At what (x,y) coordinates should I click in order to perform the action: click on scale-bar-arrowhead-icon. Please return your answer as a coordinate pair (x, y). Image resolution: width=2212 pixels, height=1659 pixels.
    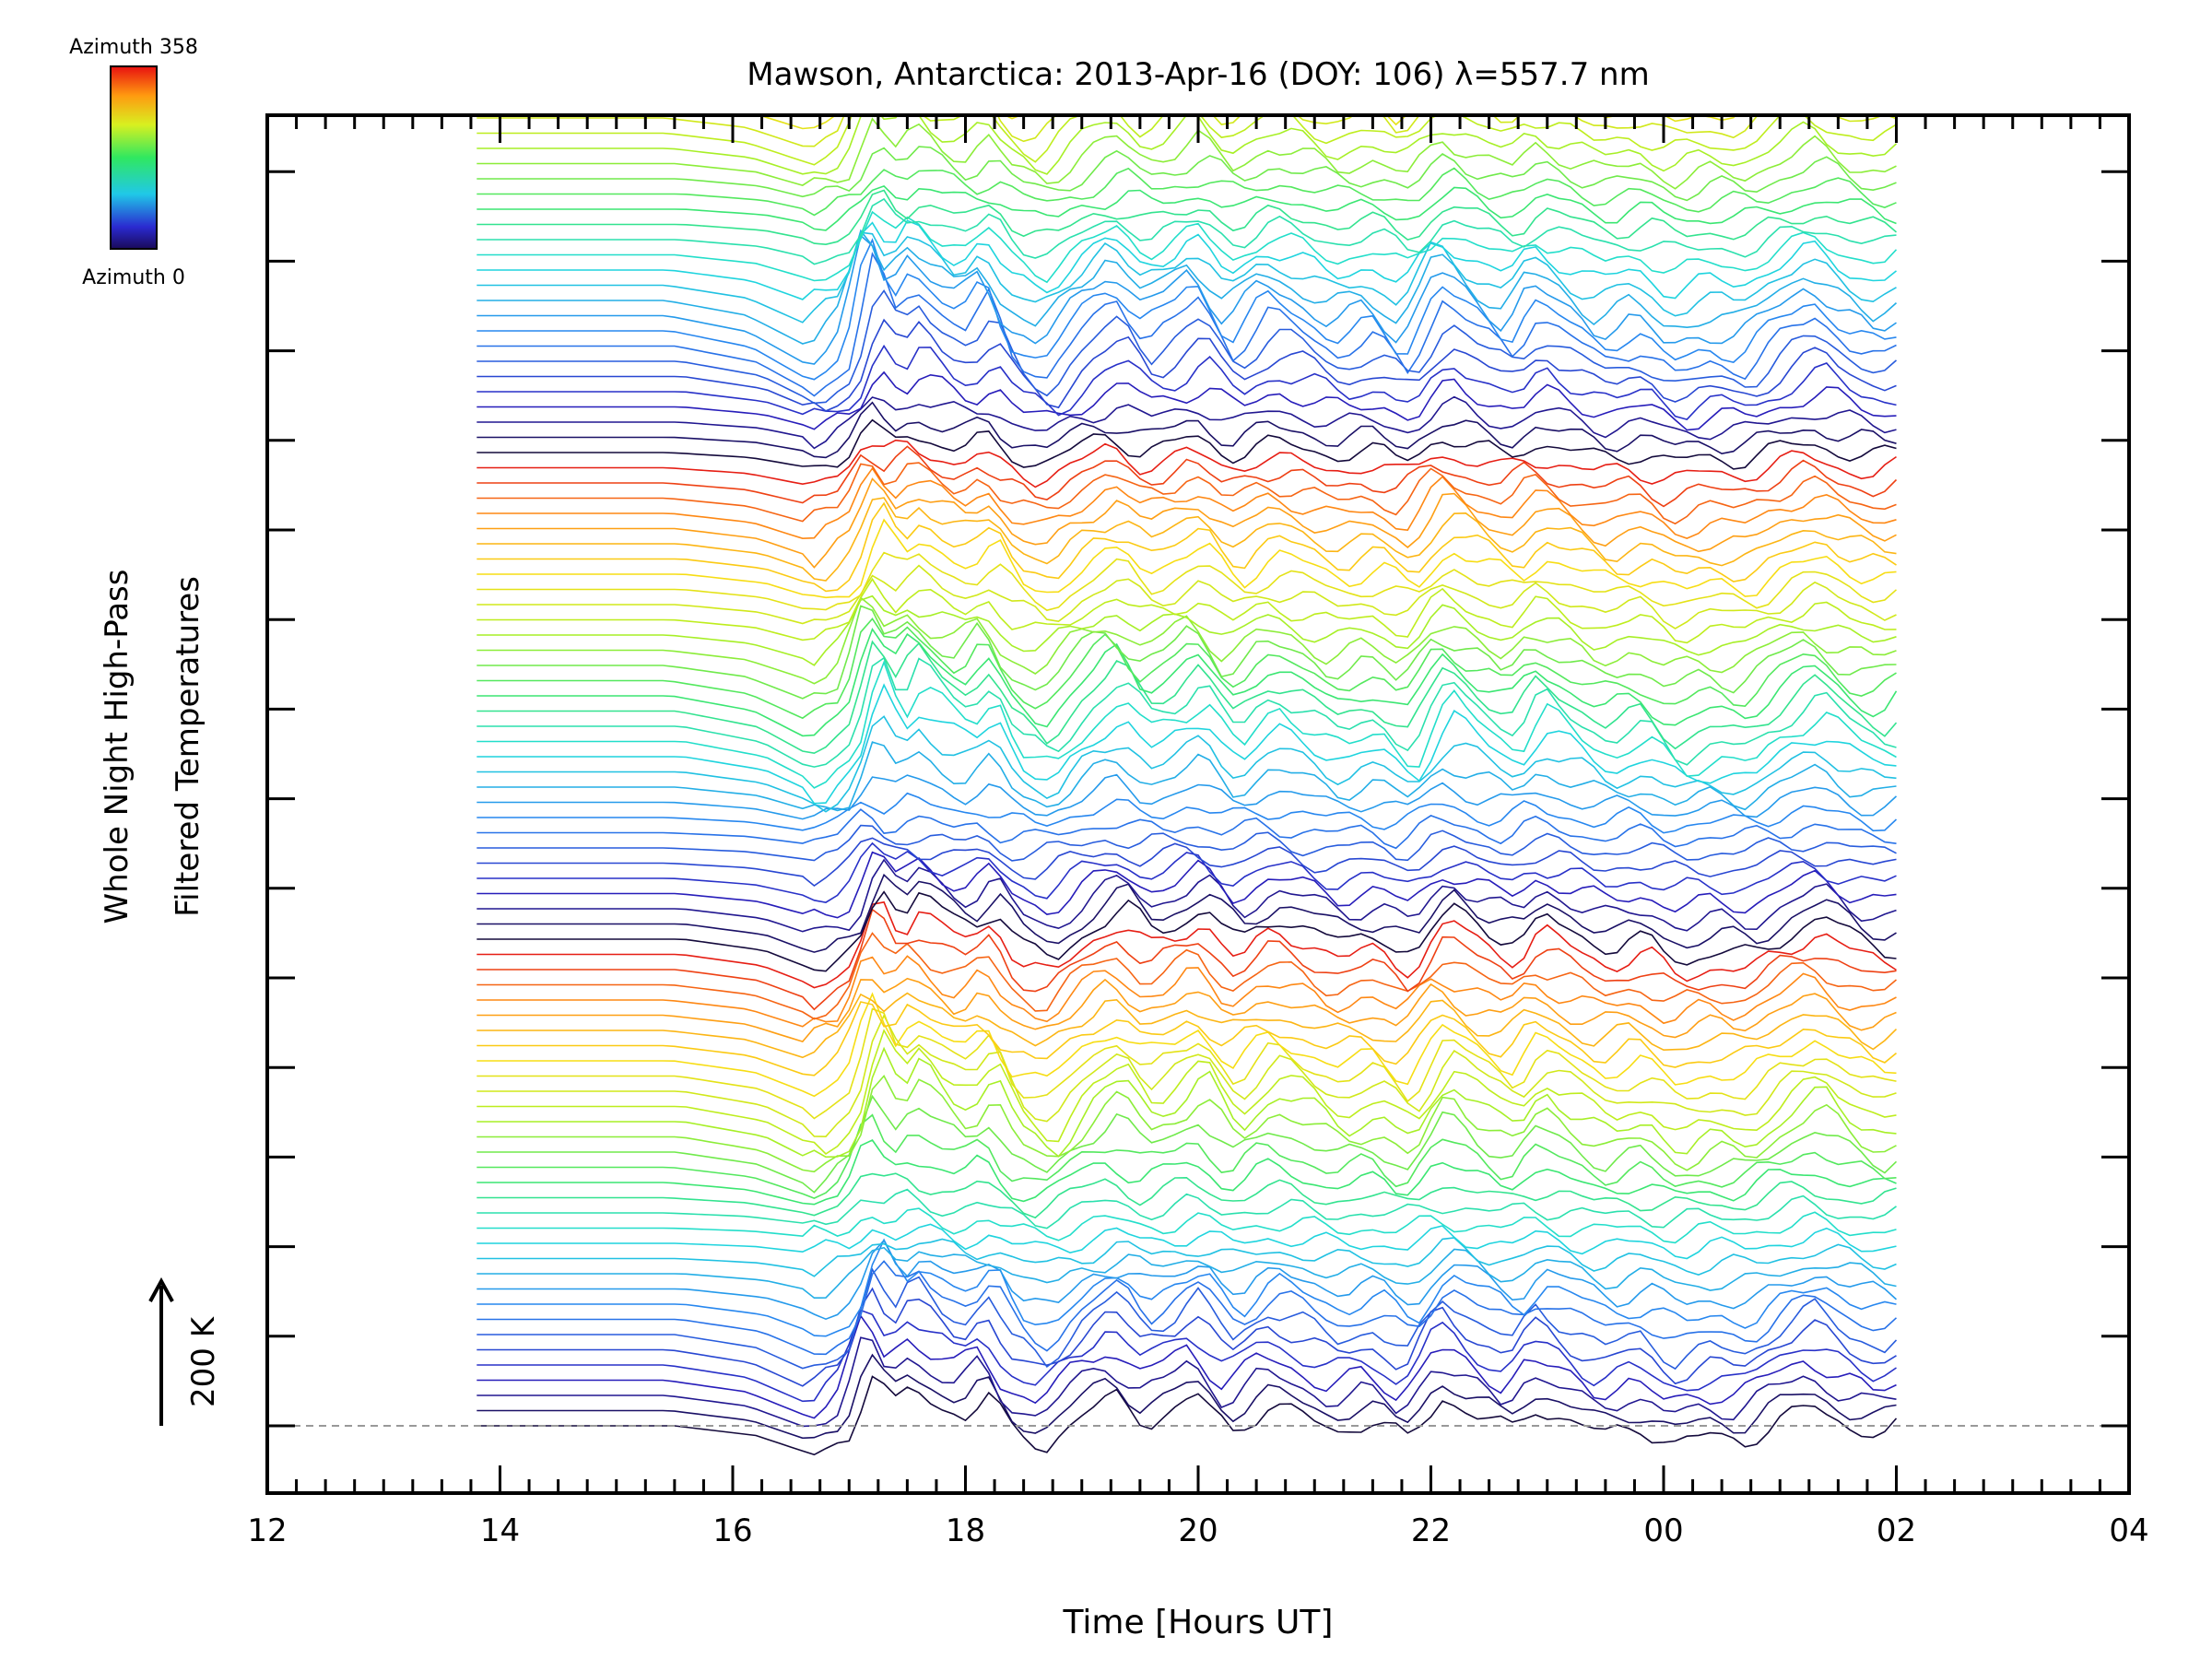
    Looking at the image, I should click on (161, 1289).